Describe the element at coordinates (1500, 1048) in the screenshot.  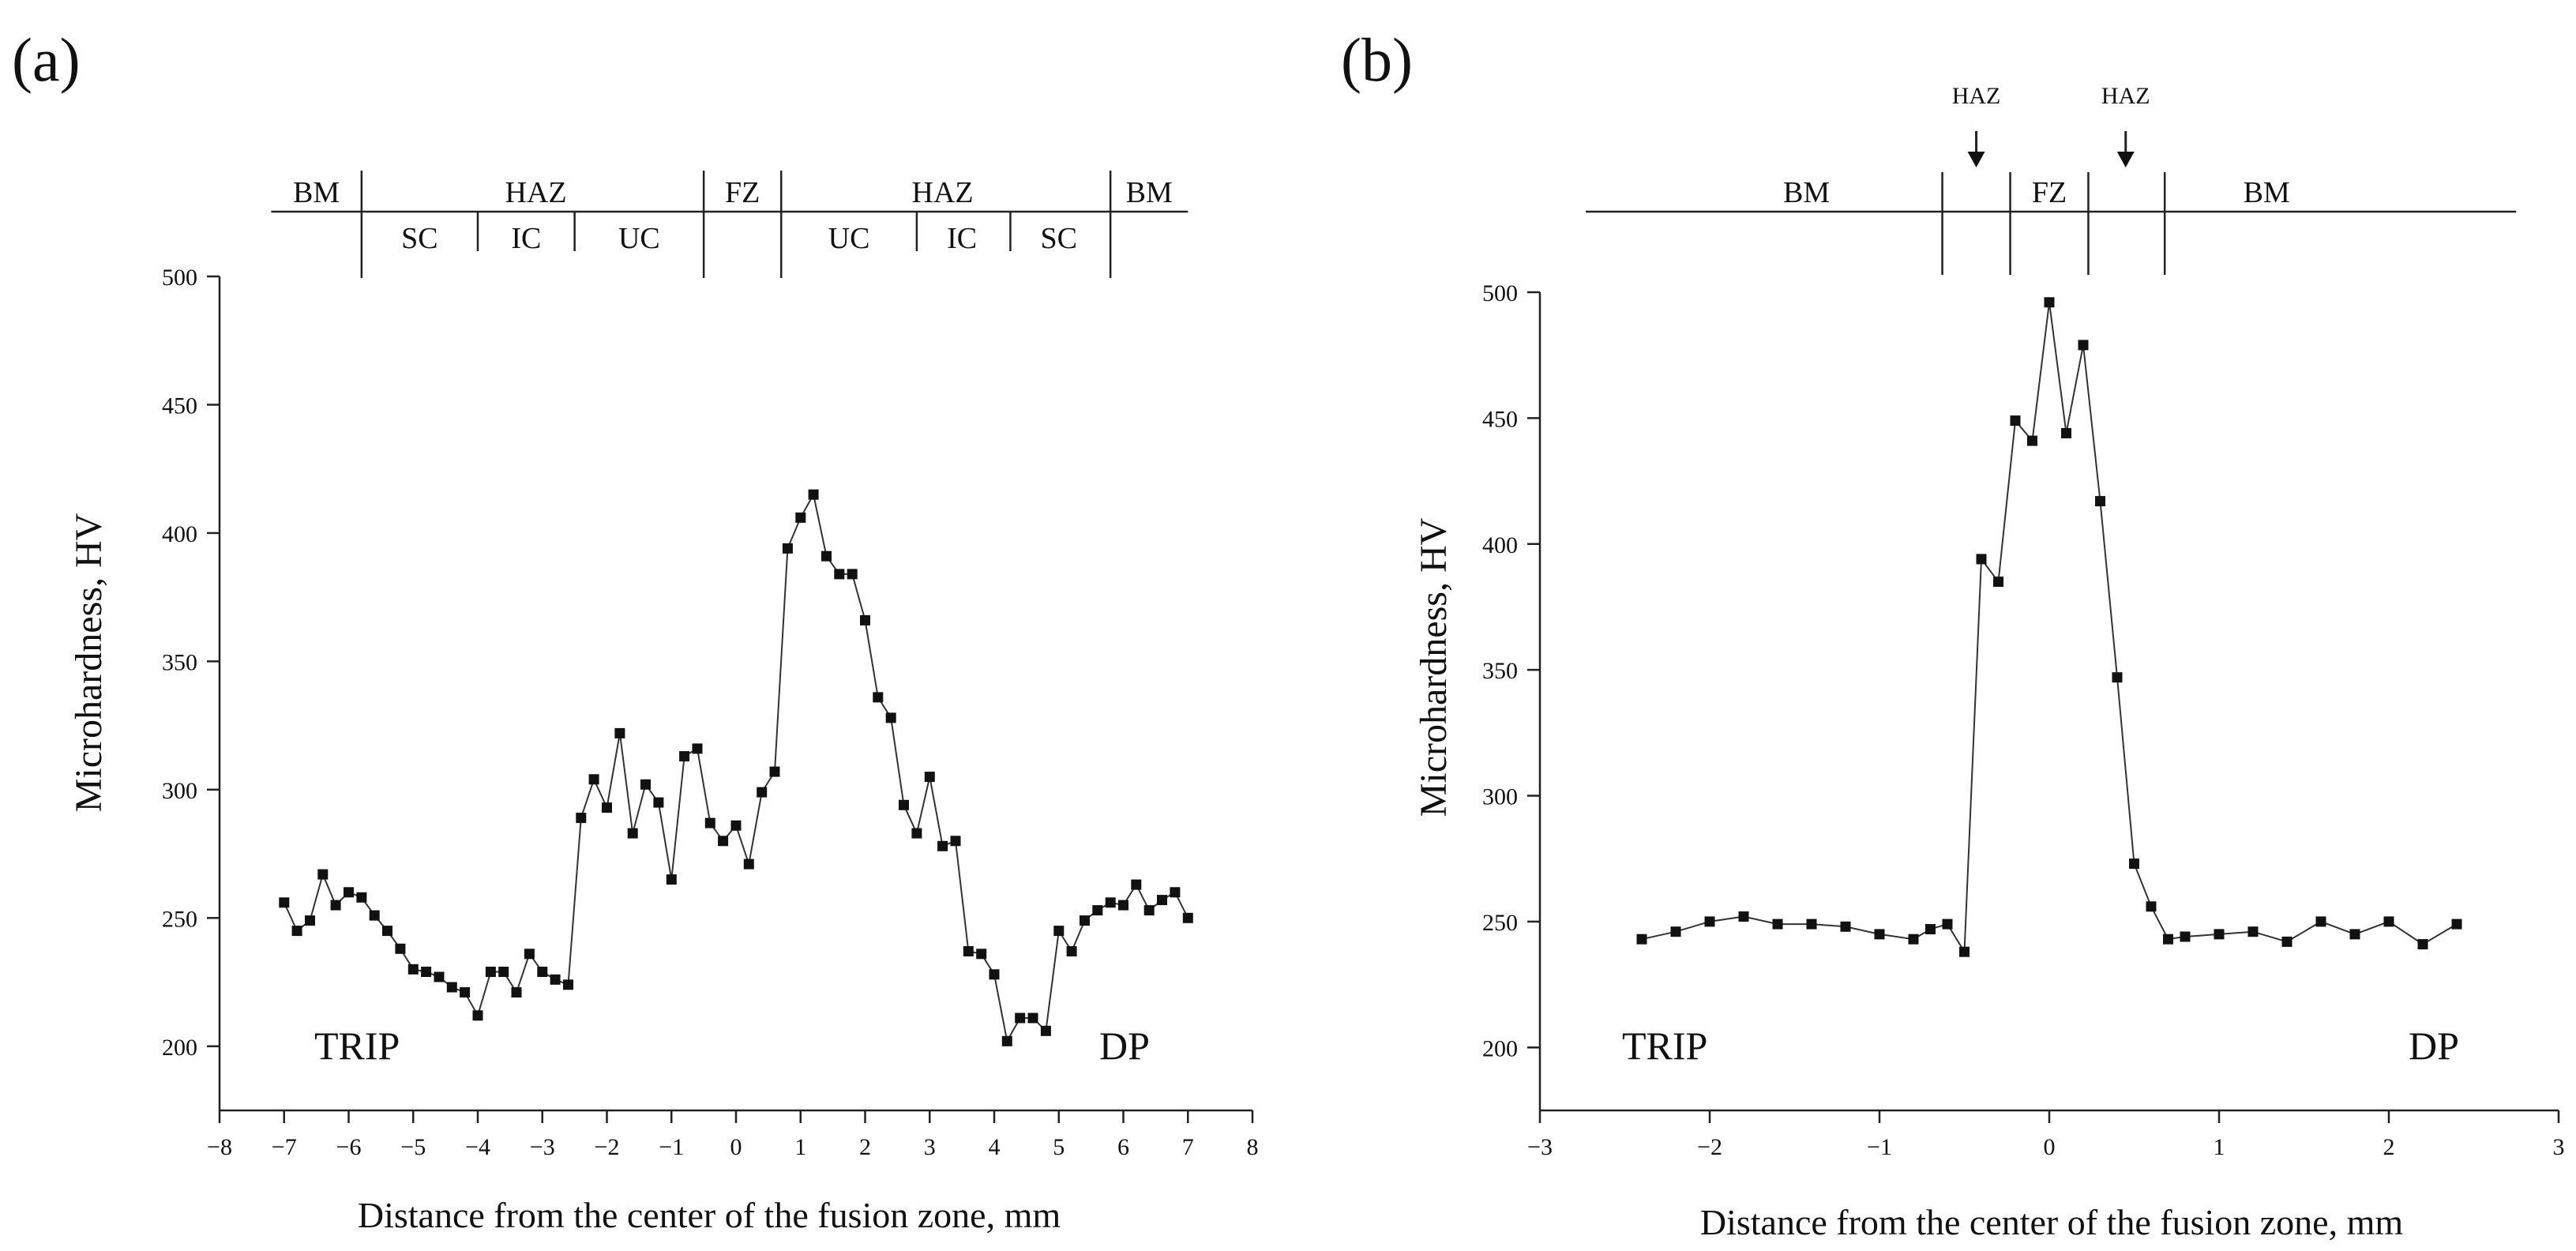
I see `y-tick-label: 200` at that location.